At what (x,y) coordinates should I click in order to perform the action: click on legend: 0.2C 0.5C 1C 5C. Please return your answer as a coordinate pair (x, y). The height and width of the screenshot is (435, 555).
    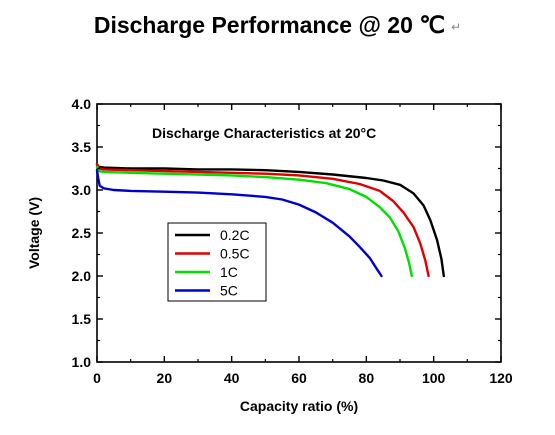
    Looking at the image, I should click on (217, 262).